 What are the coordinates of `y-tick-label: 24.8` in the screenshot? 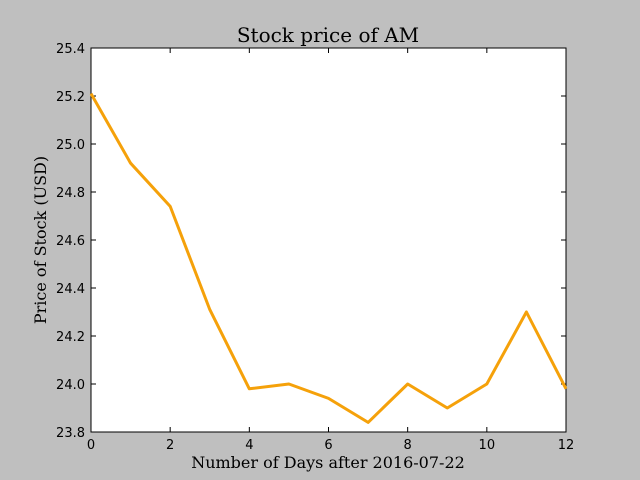 It's located at (70, 193).